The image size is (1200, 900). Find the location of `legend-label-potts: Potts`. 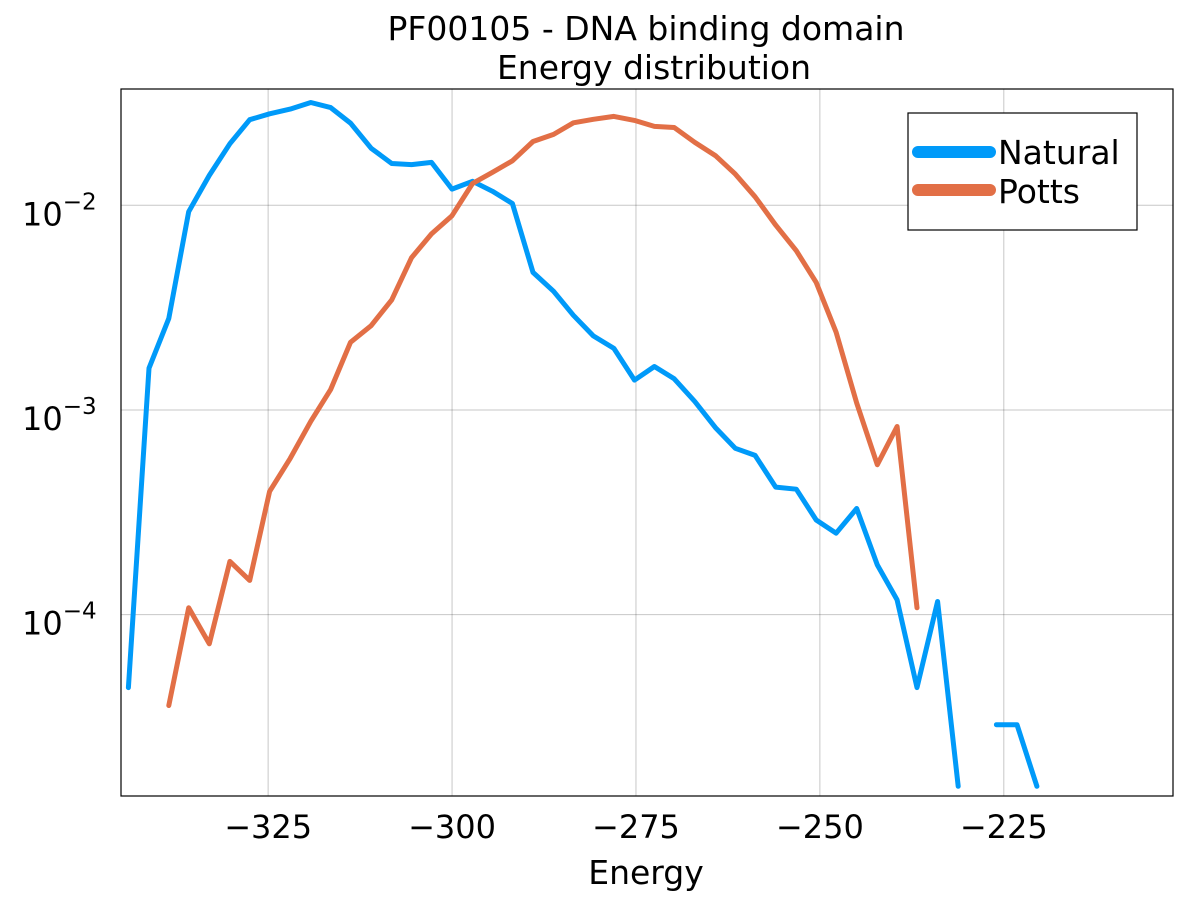

legend-label-potts: Potts is located at coordinates (1039, 191).